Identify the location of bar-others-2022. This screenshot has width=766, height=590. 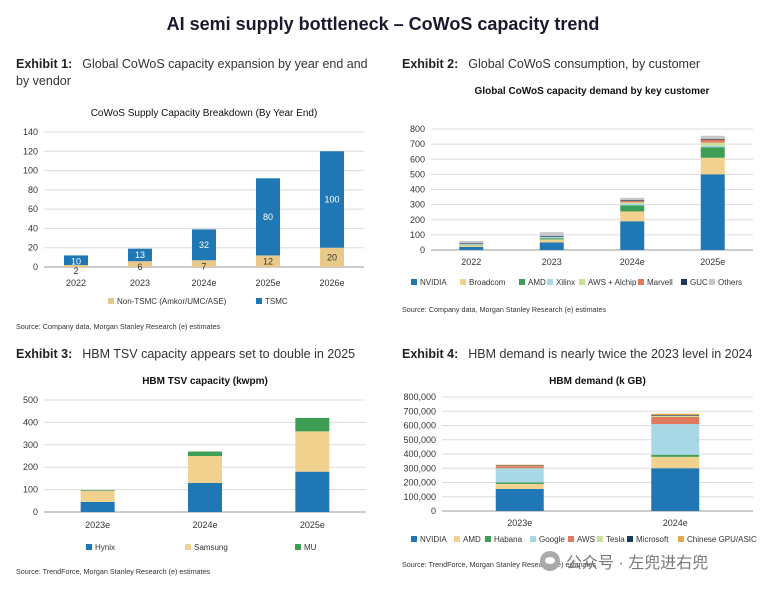
(471, 242).